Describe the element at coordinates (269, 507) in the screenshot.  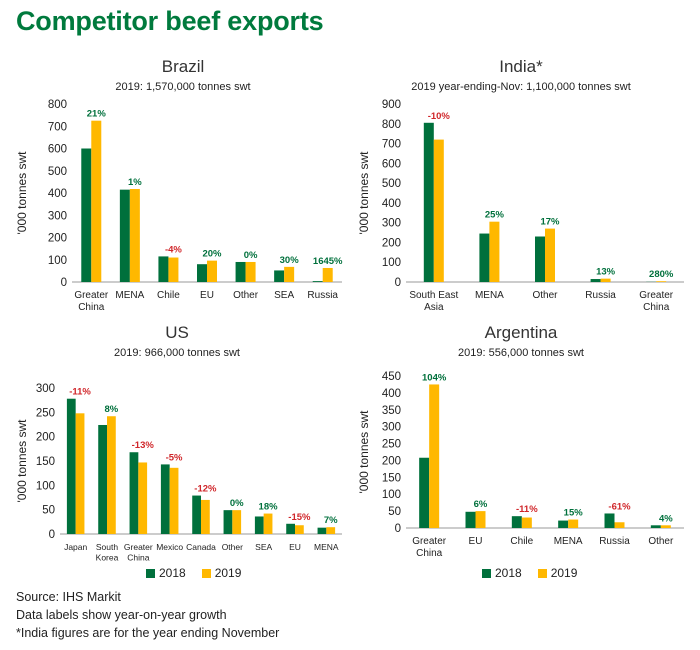
I see `growth-data-label: 18%` at that location.